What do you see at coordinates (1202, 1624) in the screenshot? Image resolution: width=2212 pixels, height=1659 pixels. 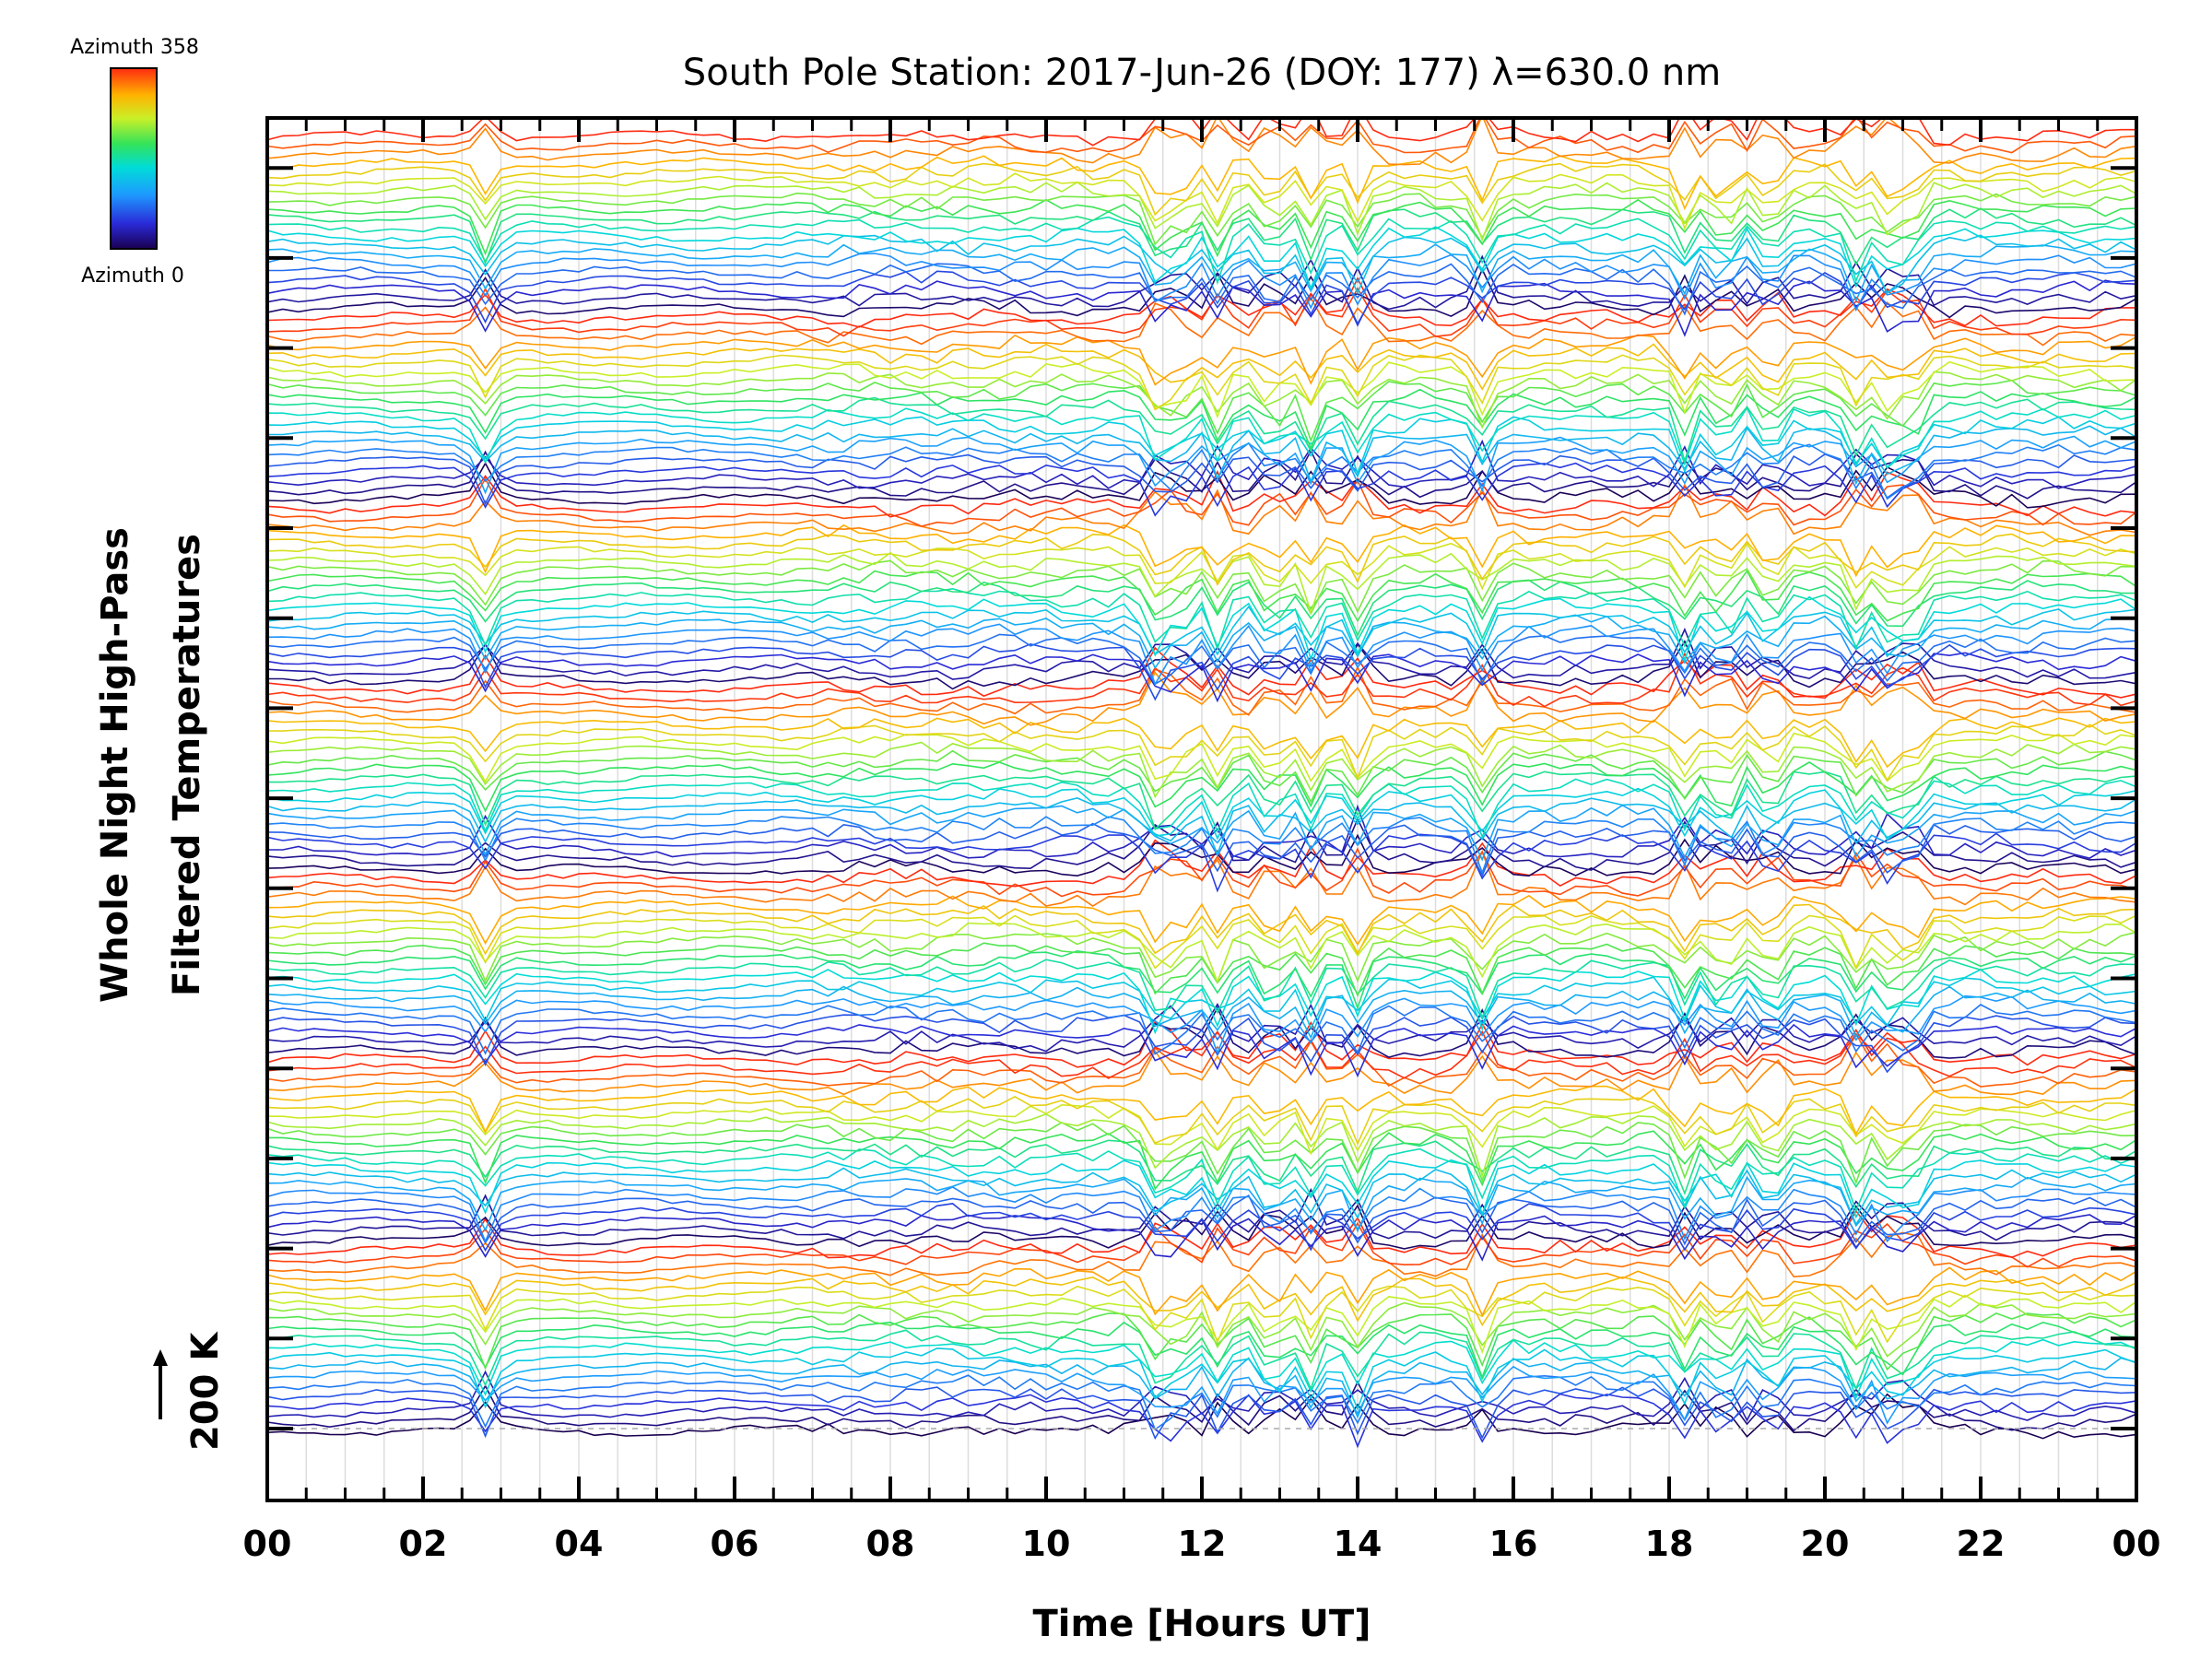 I see `x-axis-label: Time [Hours UT]` at bounding box center [1202, 1624].